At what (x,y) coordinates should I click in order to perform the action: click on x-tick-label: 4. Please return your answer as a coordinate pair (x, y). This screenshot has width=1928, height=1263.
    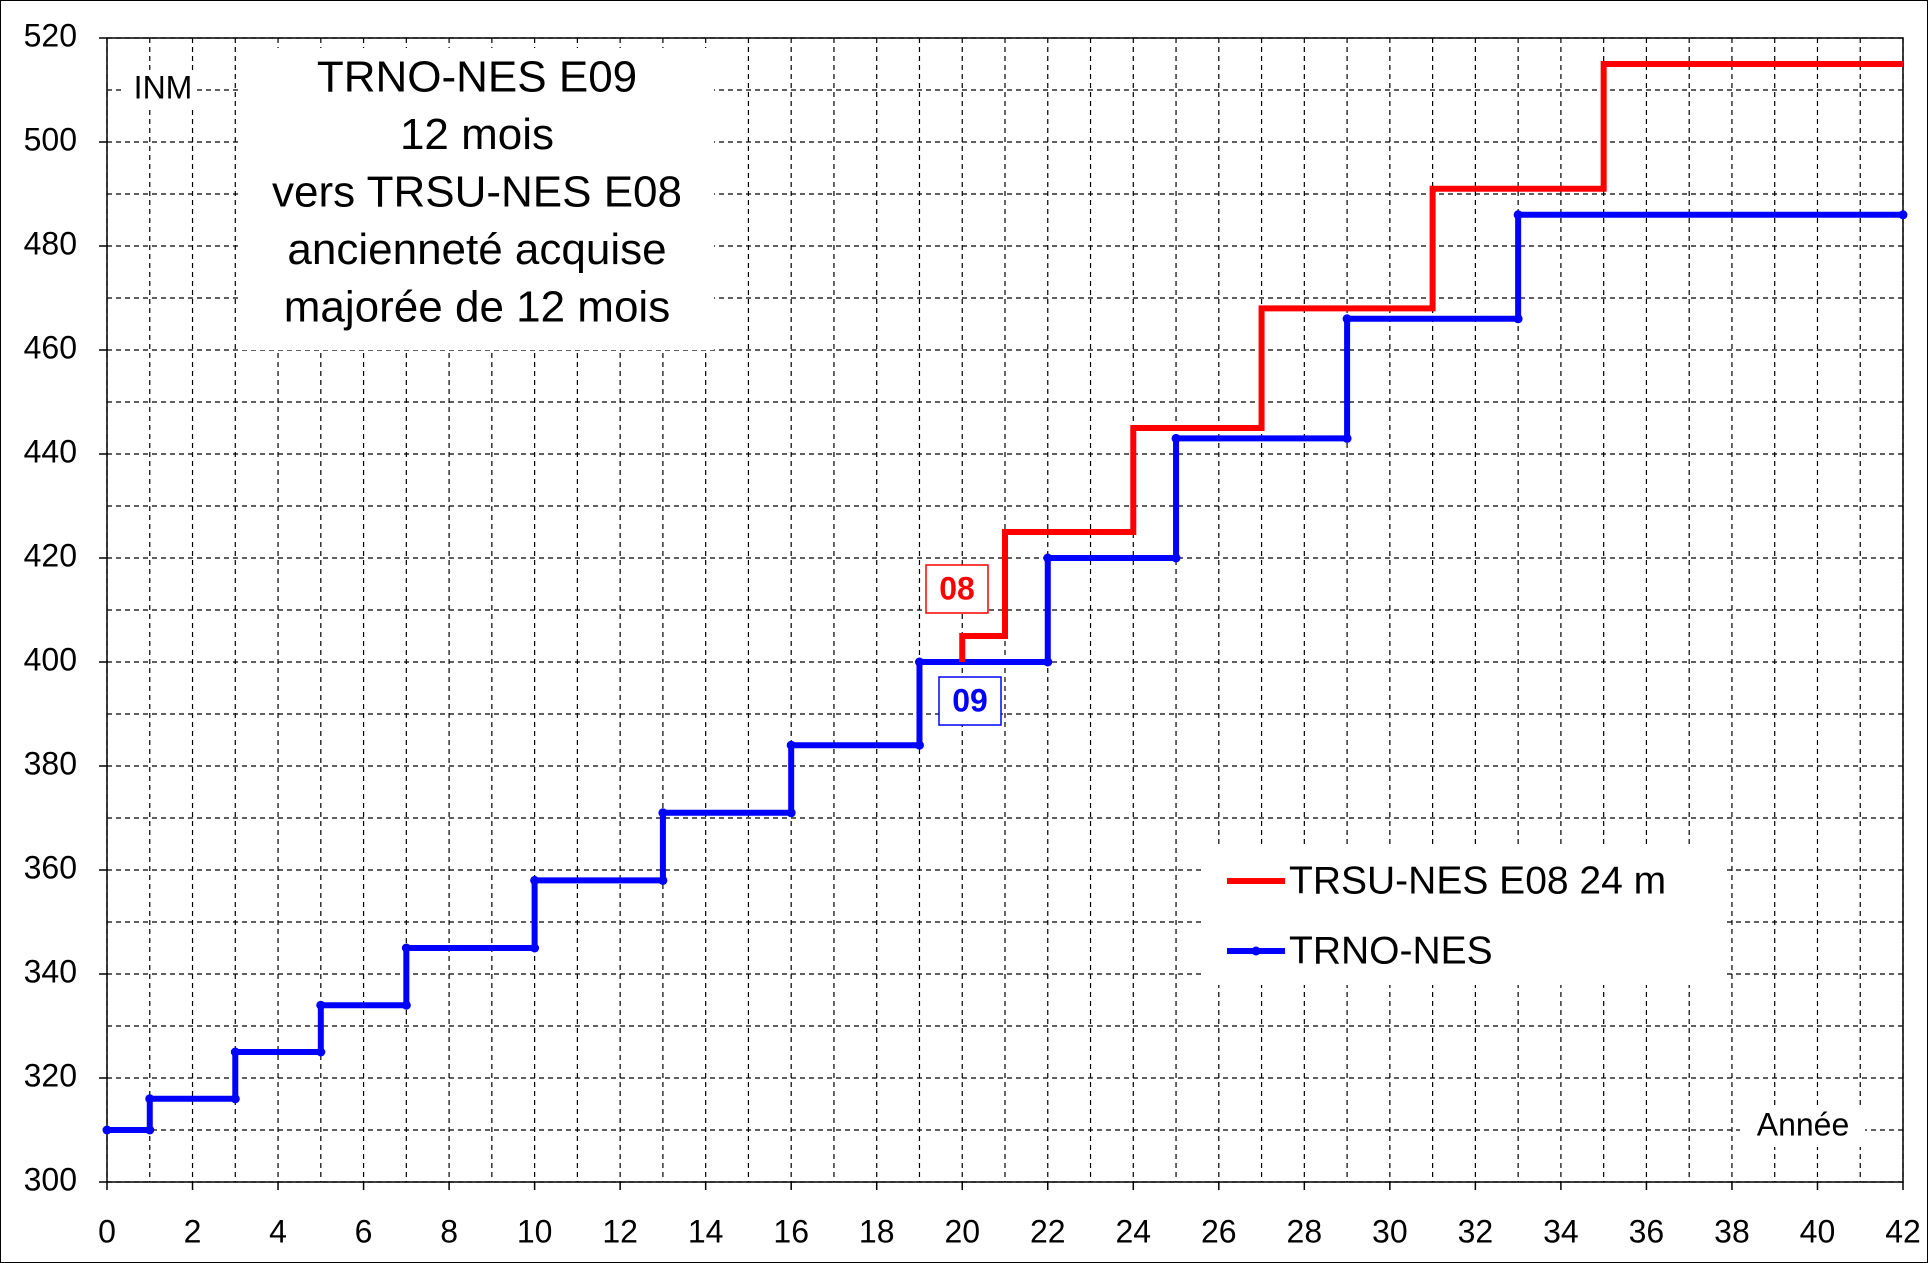
    Looking at the image, I should click on (278, 1231).